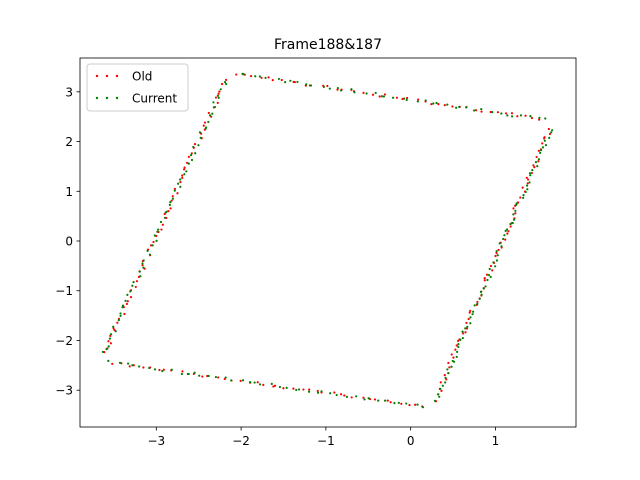 This screenshot has width=640, height=480. I want to click on x-tick-label: −2, so click(241, 441).